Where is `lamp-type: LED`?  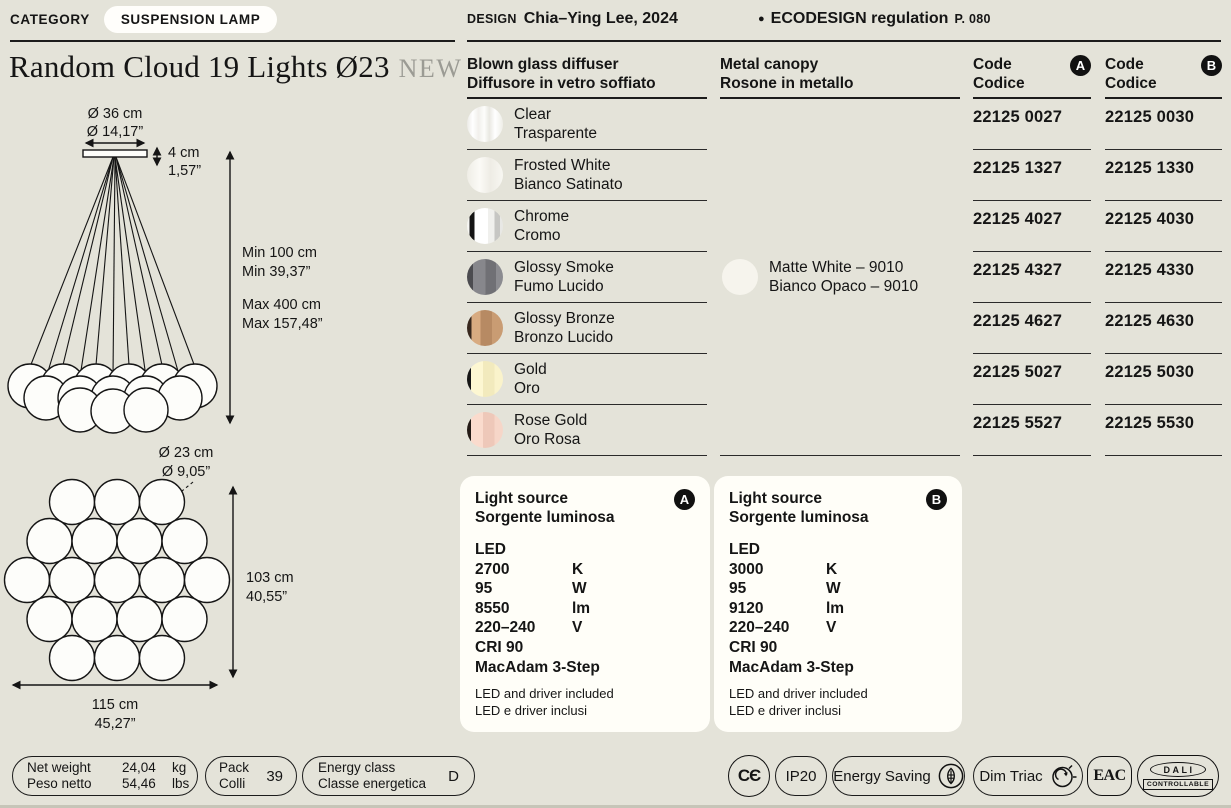 lamp-type: LED is located at coordinates (744, 549).